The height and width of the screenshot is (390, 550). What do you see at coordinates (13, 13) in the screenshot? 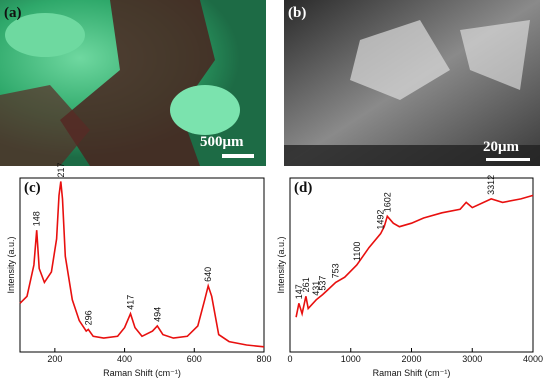
I see `panel-label: (a)` at bounding box center [13, 13].